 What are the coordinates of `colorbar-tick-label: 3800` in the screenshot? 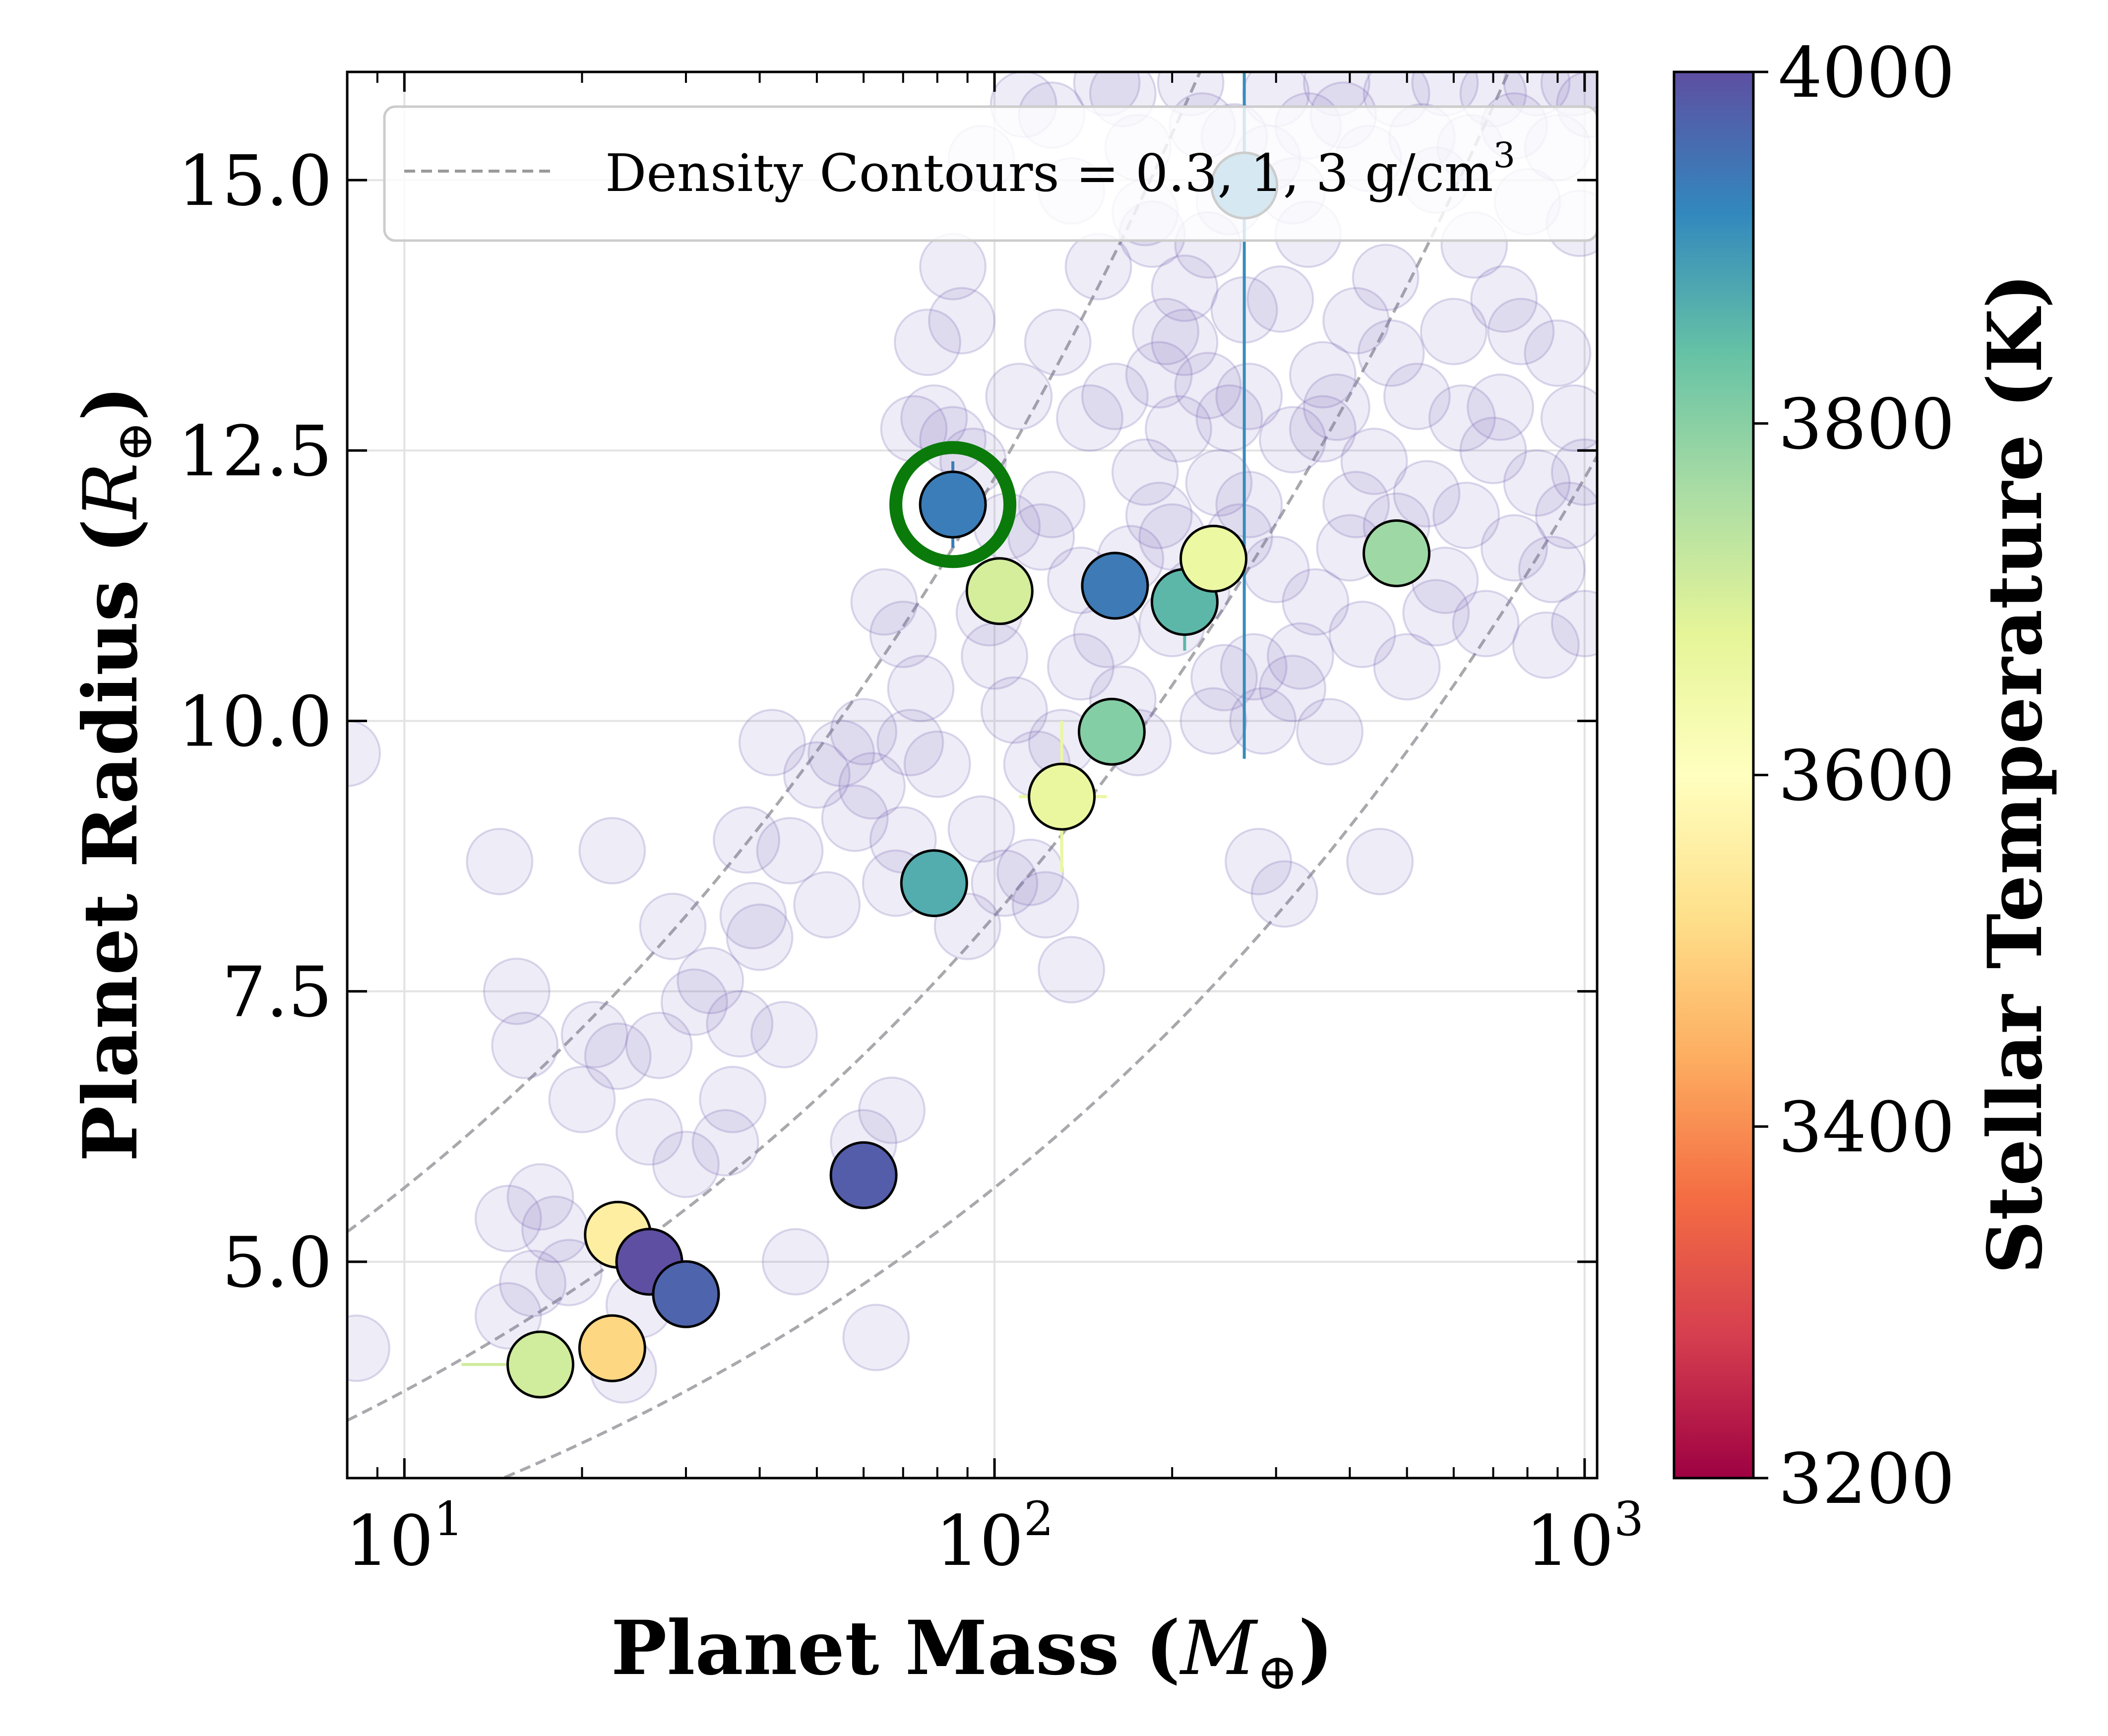 It's located at (1866, 424).